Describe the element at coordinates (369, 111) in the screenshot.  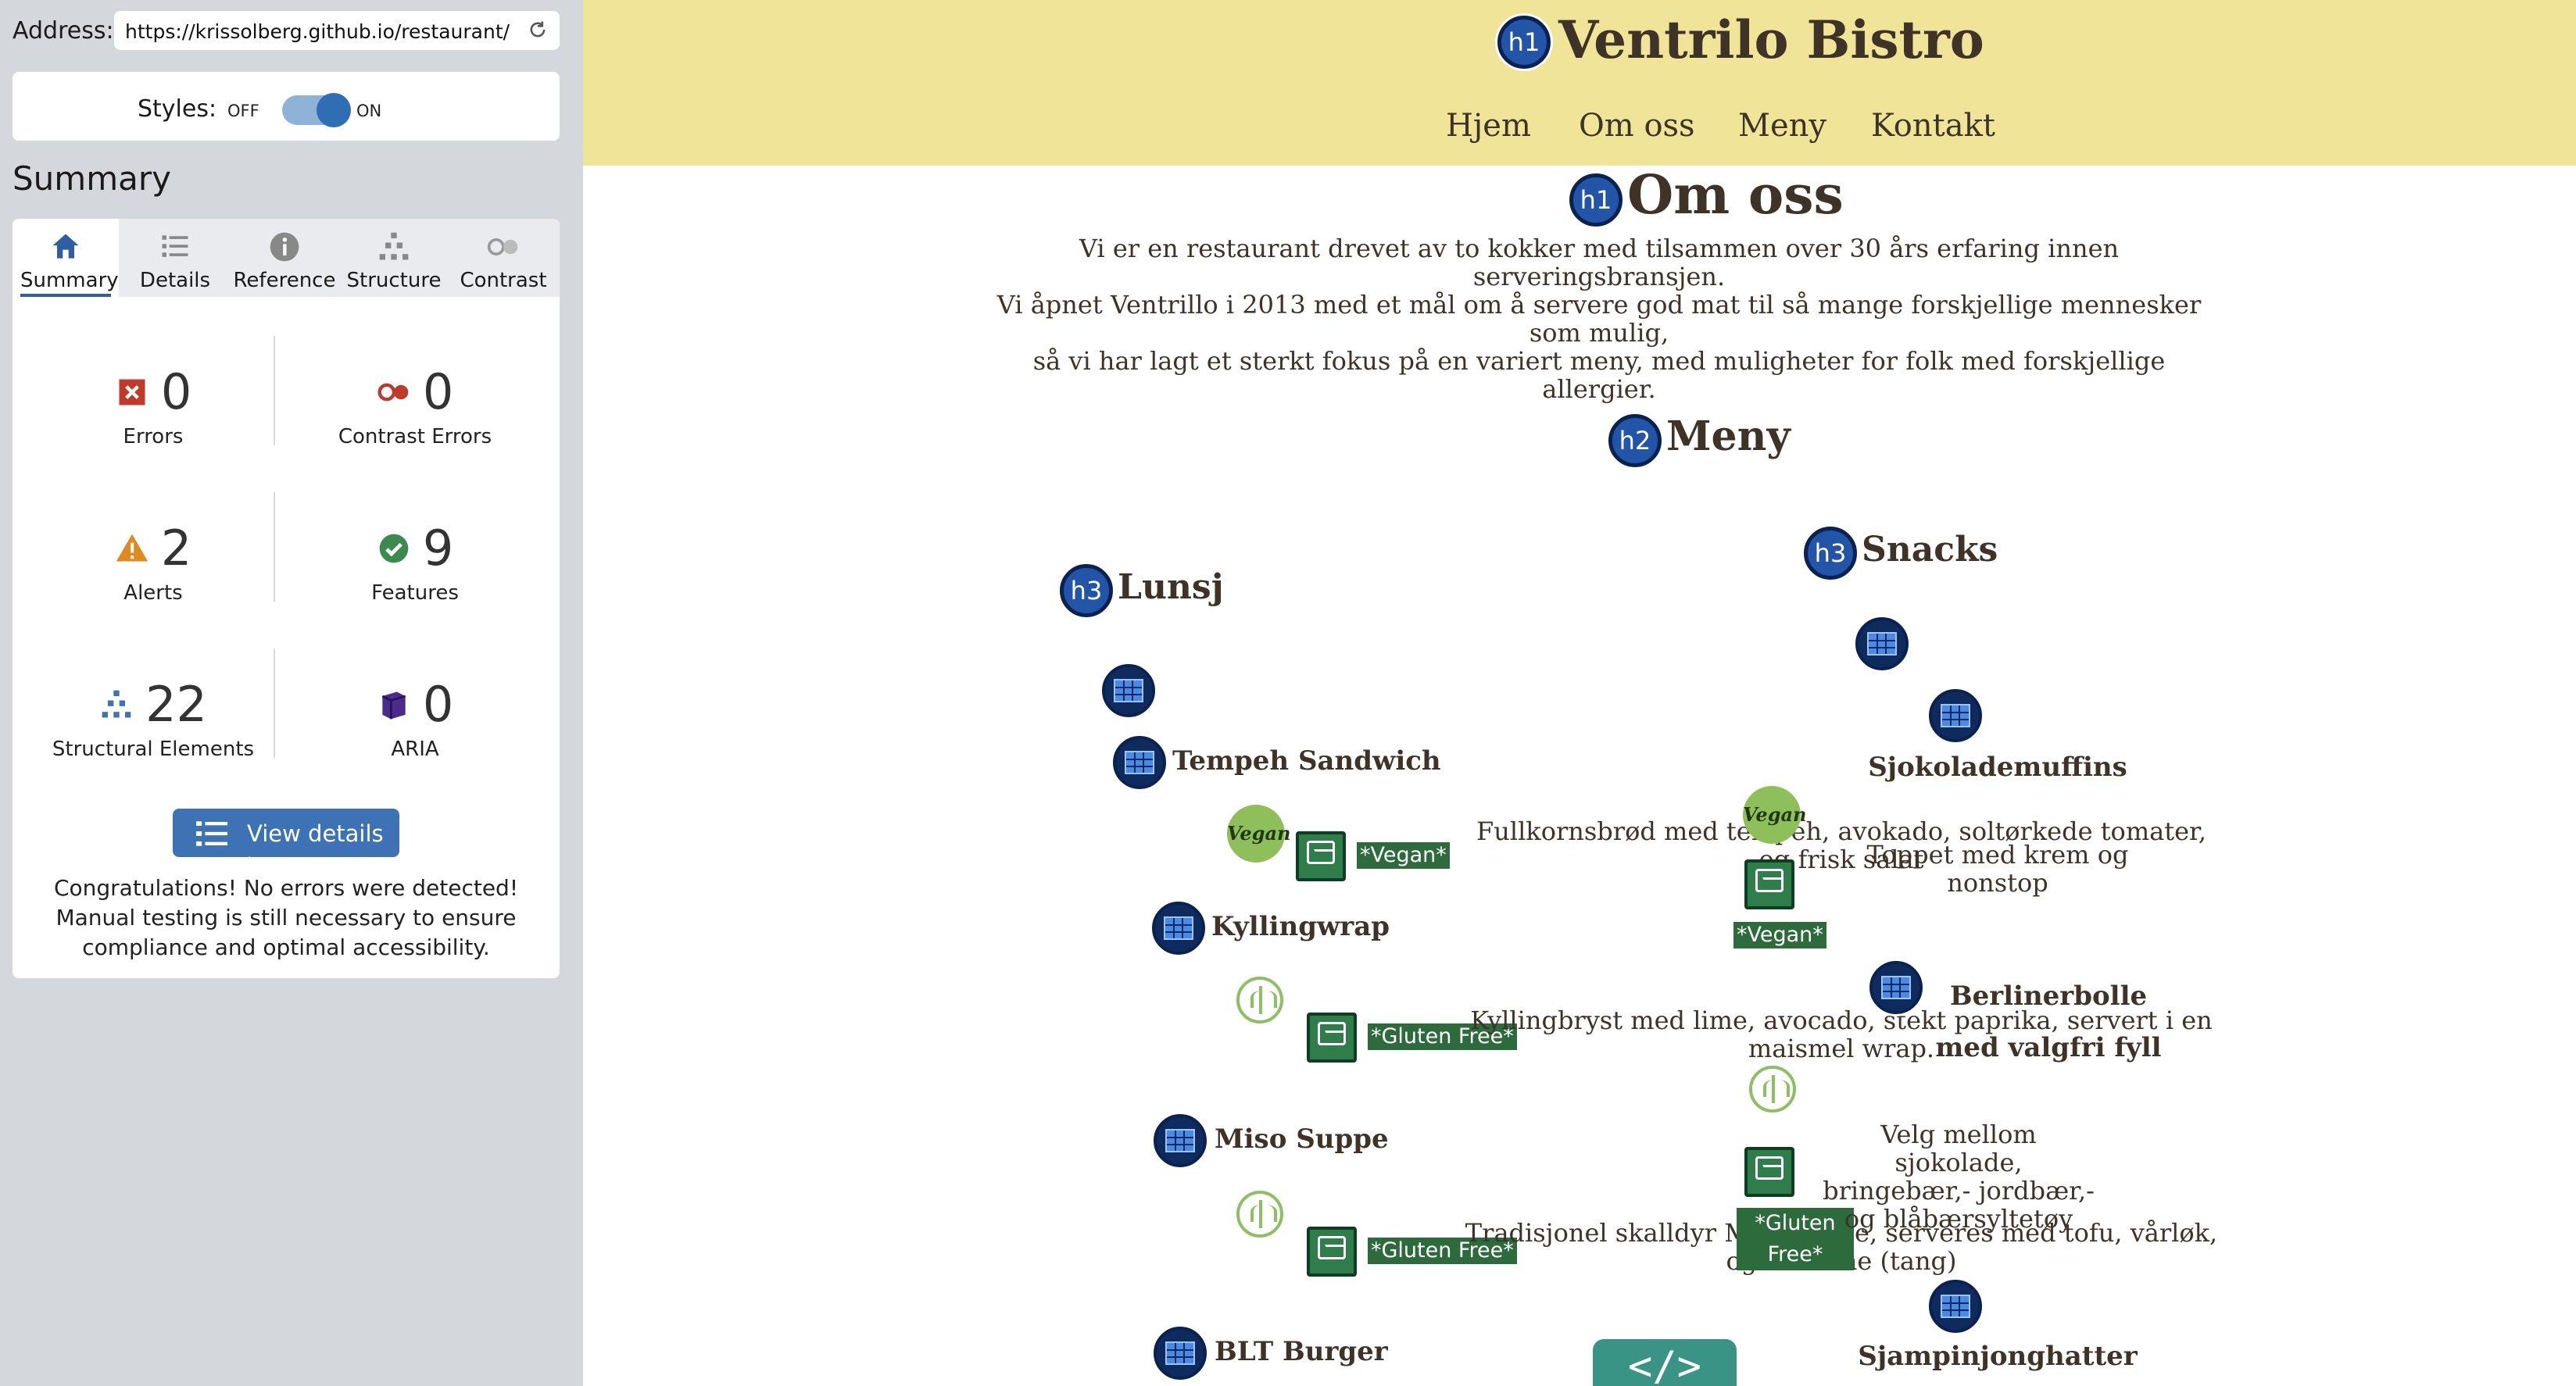
I see `styles-on-label: ON` at that location.